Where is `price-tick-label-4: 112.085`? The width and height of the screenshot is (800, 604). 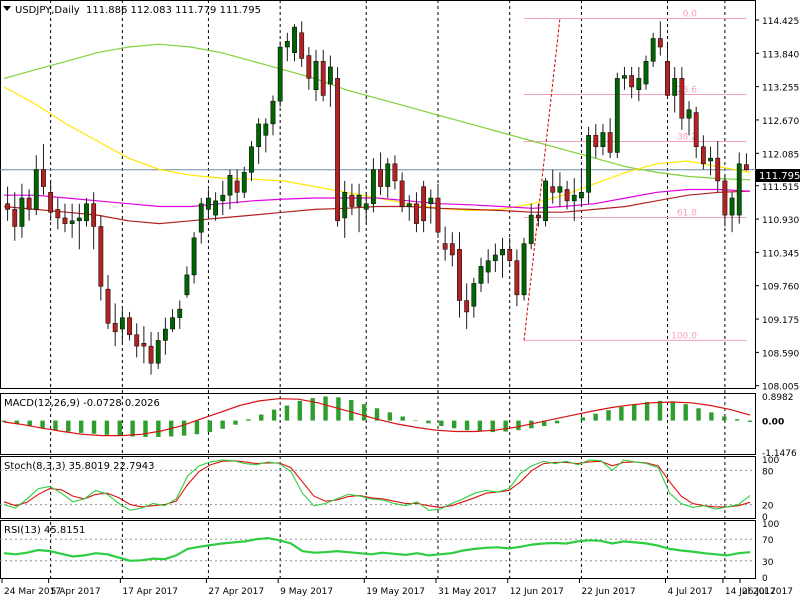
price-tick-label-4: 112.085 is located at coordinates (780, 155).